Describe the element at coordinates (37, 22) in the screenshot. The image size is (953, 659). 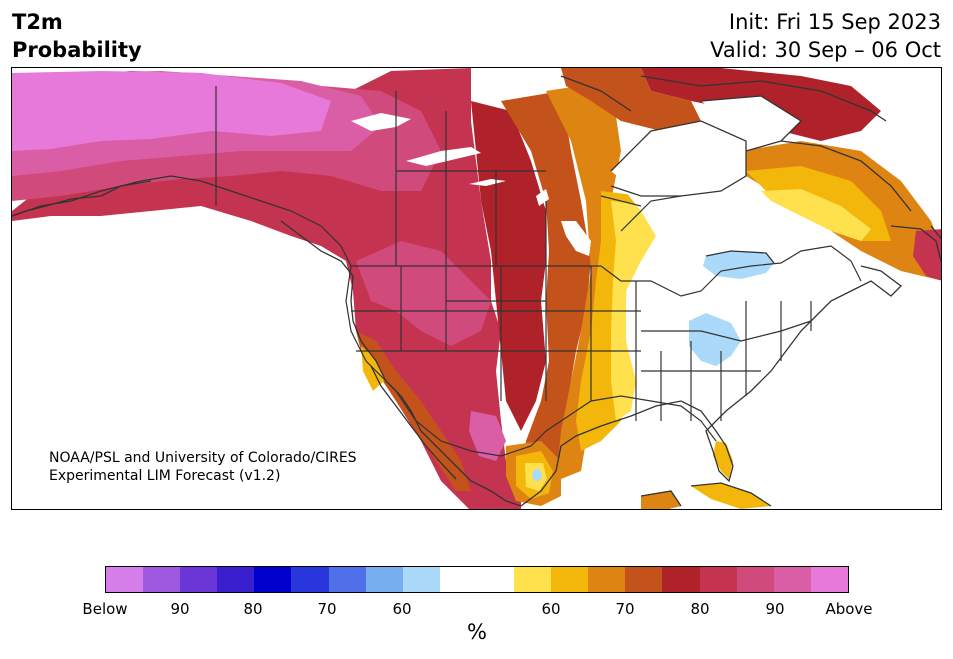
I see `title-variable: T2m` at that location.